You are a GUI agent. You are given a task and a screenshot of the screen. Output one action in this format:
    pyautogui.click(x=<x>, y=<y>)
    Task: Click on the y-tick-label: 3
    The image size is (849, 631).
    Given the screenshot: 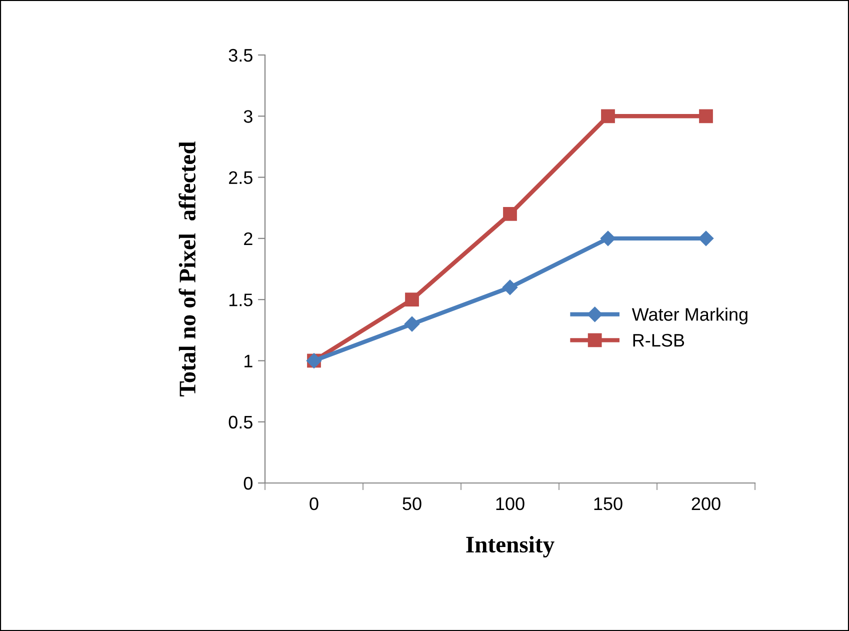 What is the action you would take?
    pyautogui.click(x=248, y=116)
    